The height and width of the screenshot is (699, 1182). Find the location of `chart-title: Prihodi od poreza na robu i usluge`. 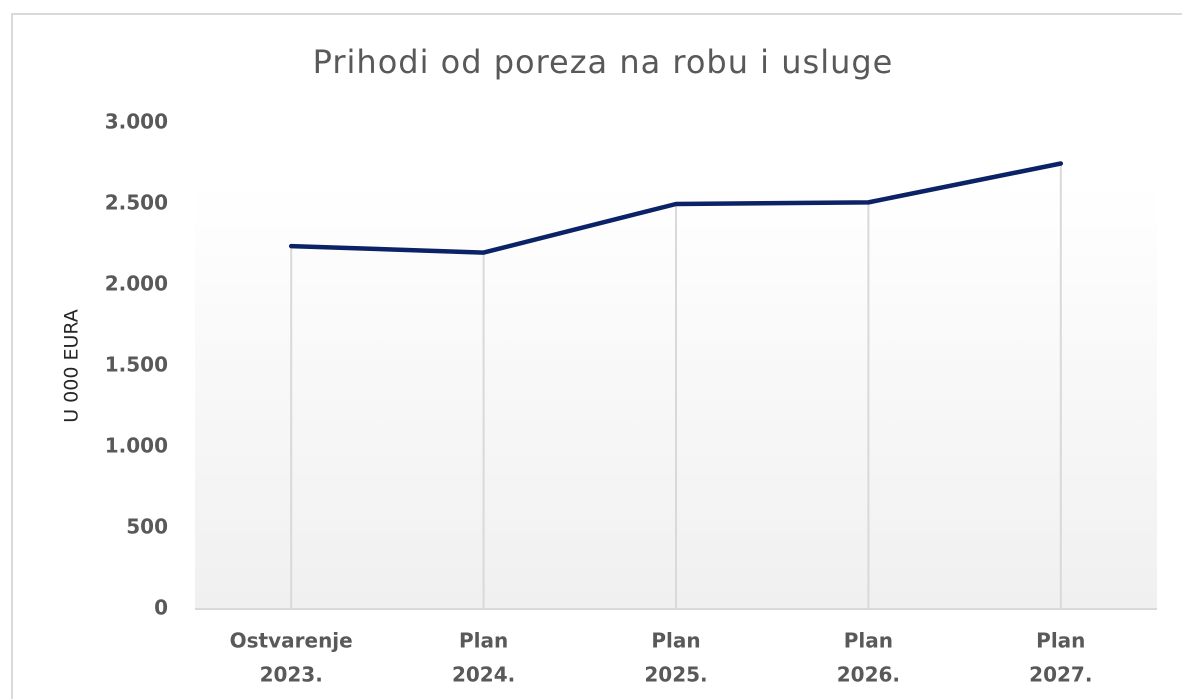

chart-title: Prihodi od poreza na robu i usluge is located at coordinates (603, 62).